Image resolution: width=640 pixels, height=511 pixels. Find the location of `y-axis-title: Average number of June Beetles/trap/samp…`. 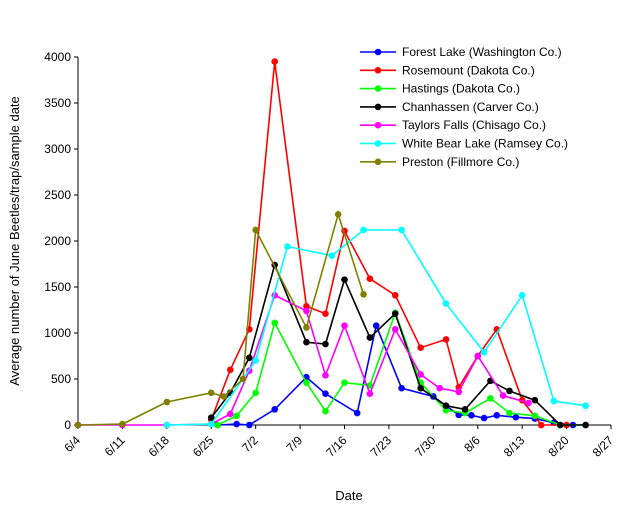

y-axis-title: Average number of June Beetles/trap/samp… is located at coordinates (14, 241).